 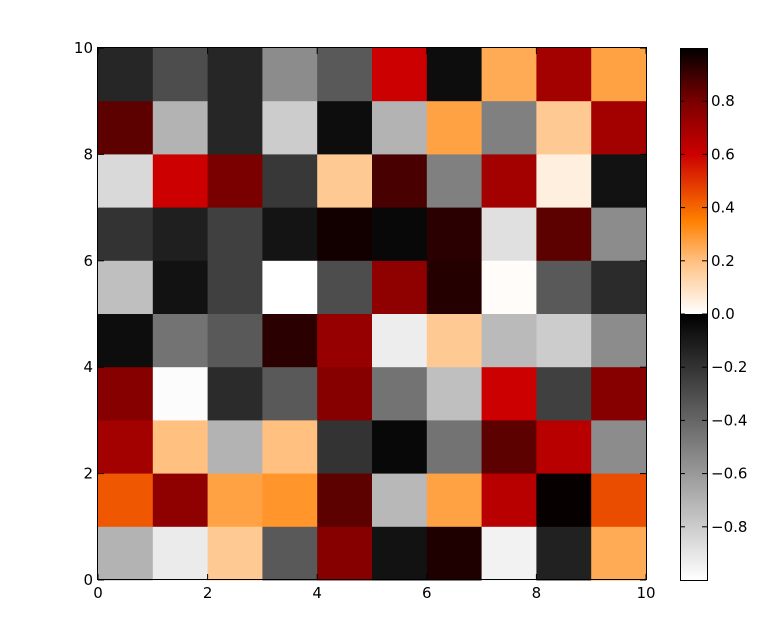 I want to click on x-tick-label: 8, so click(x=537, y=593).